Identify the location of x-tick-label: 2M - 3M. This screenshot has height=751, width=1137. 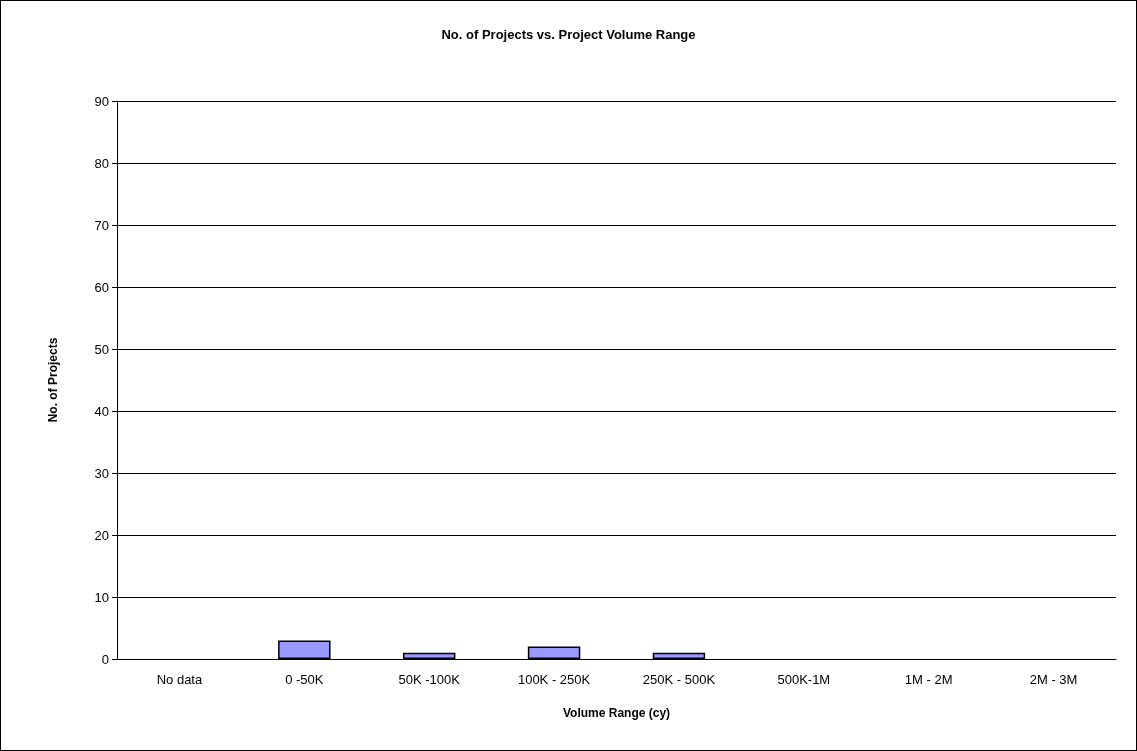
(1053, 679).